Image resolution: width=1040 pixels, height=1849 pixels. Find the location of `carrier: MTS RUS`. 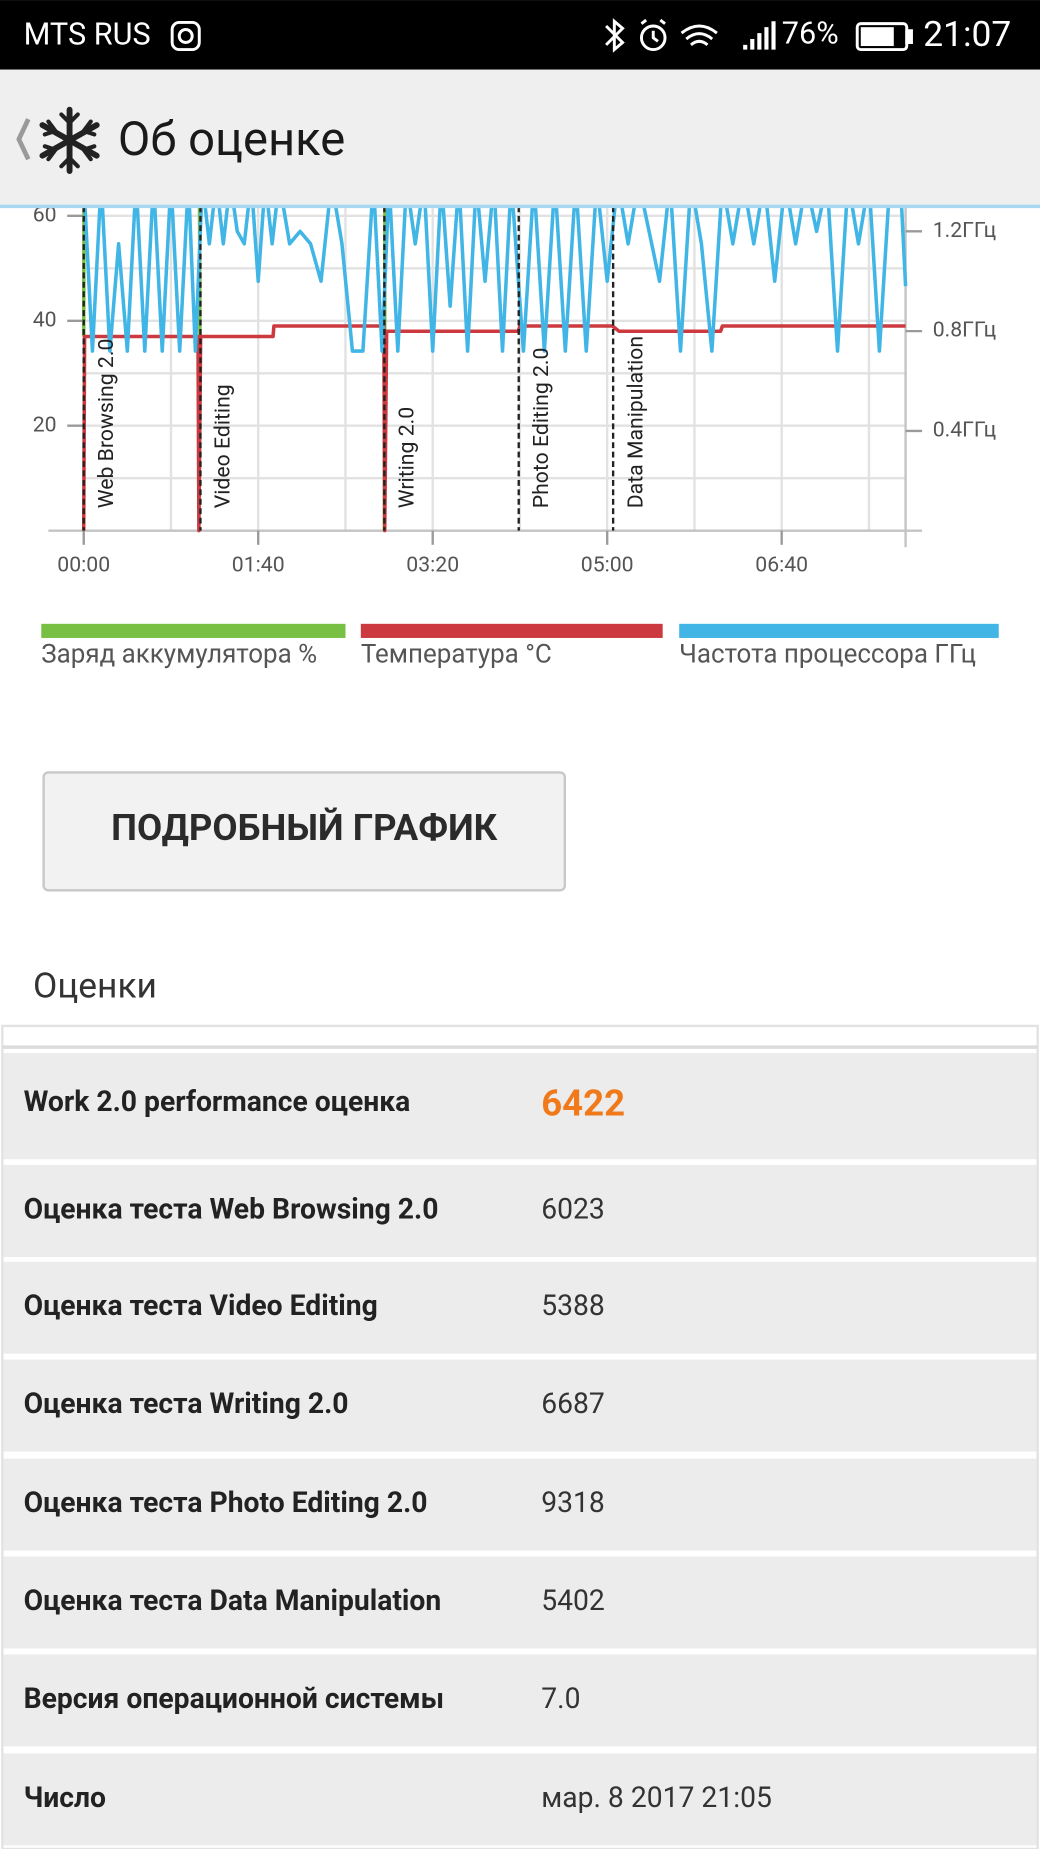

carrier: MTS RUS is located at coordinates (87, 35).